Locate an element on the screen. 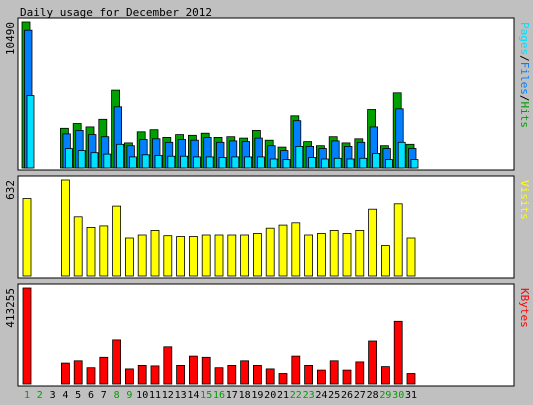 The width and height of the screenshot is (533, 405). x-tick-label: 24 is located at coordinates (321, 395).